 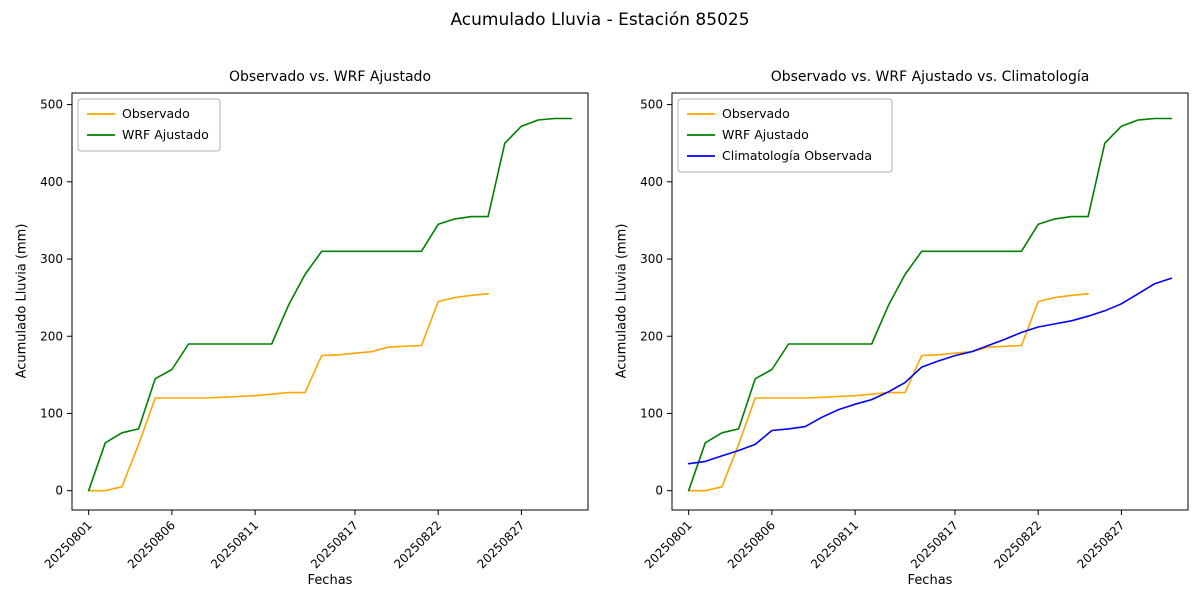 I want to click on left-chart-xlabel: Fechas, so click(x=330, y=580).